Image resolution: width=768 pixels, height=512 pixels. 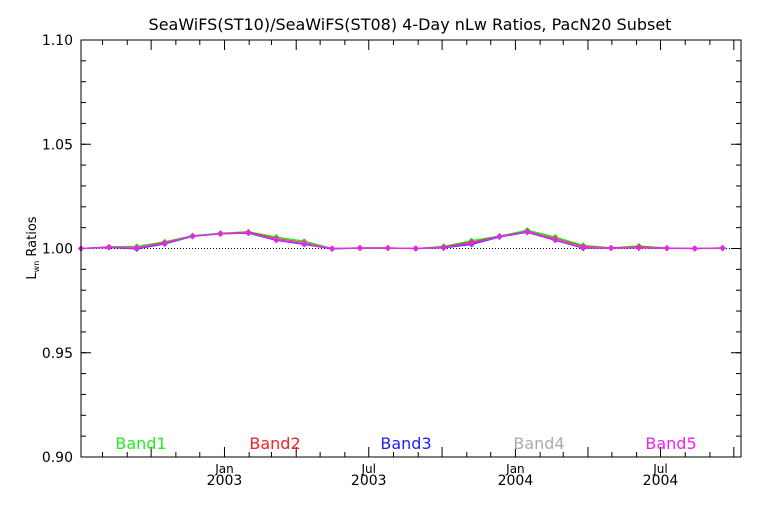 I want to click on legend-entry-band5: Band5, so click(x=670, y=443).